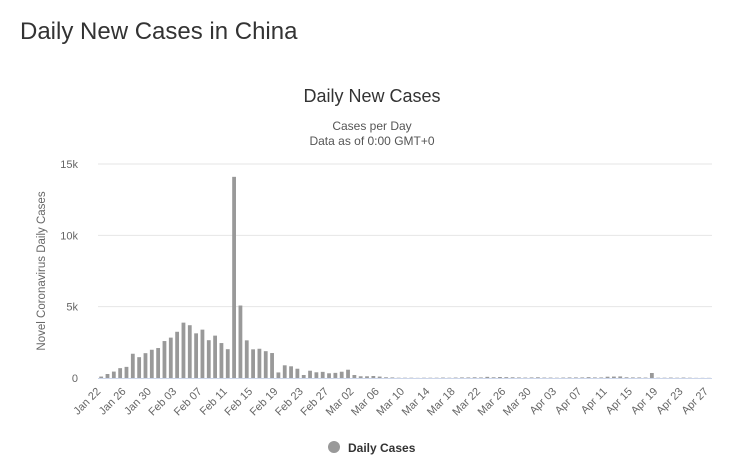 This screenshot has width=733, height=468. I want to click on y-tick-label: 0, so click(75, 379).